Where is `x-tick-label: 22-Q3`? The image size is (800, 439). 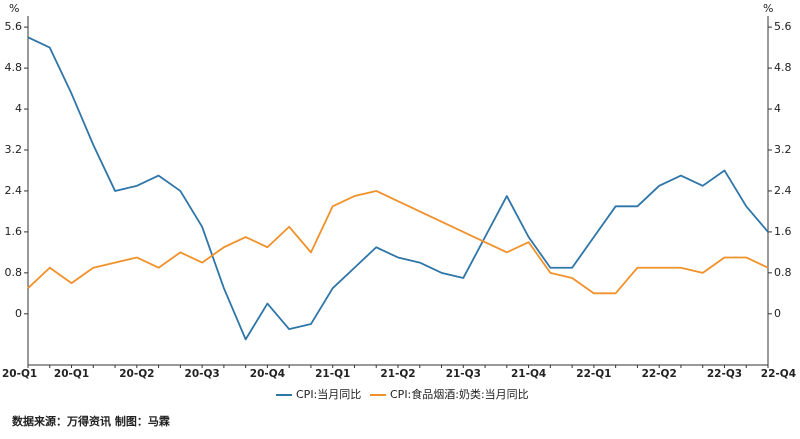 x-tick-label: 22-Q3 is located at coordinates (724, 374).